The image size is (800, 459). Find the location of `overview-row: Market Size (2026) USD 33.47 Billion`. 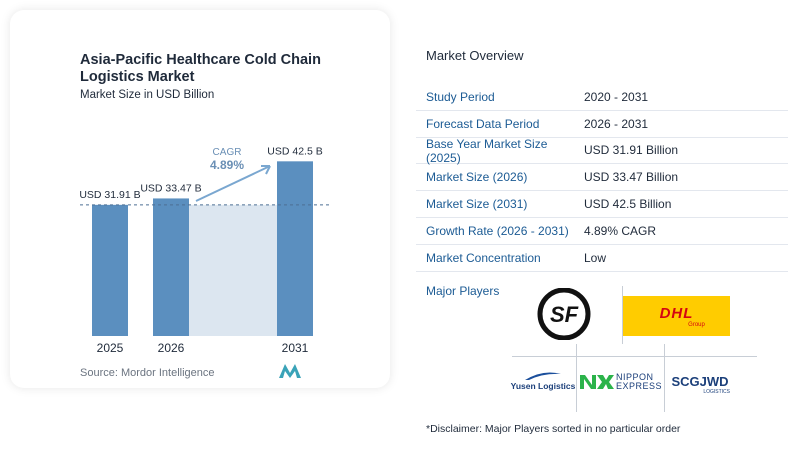

overview-row: Market Size (2026) USD 33.47 Billion is located at coordinates (602, 178).